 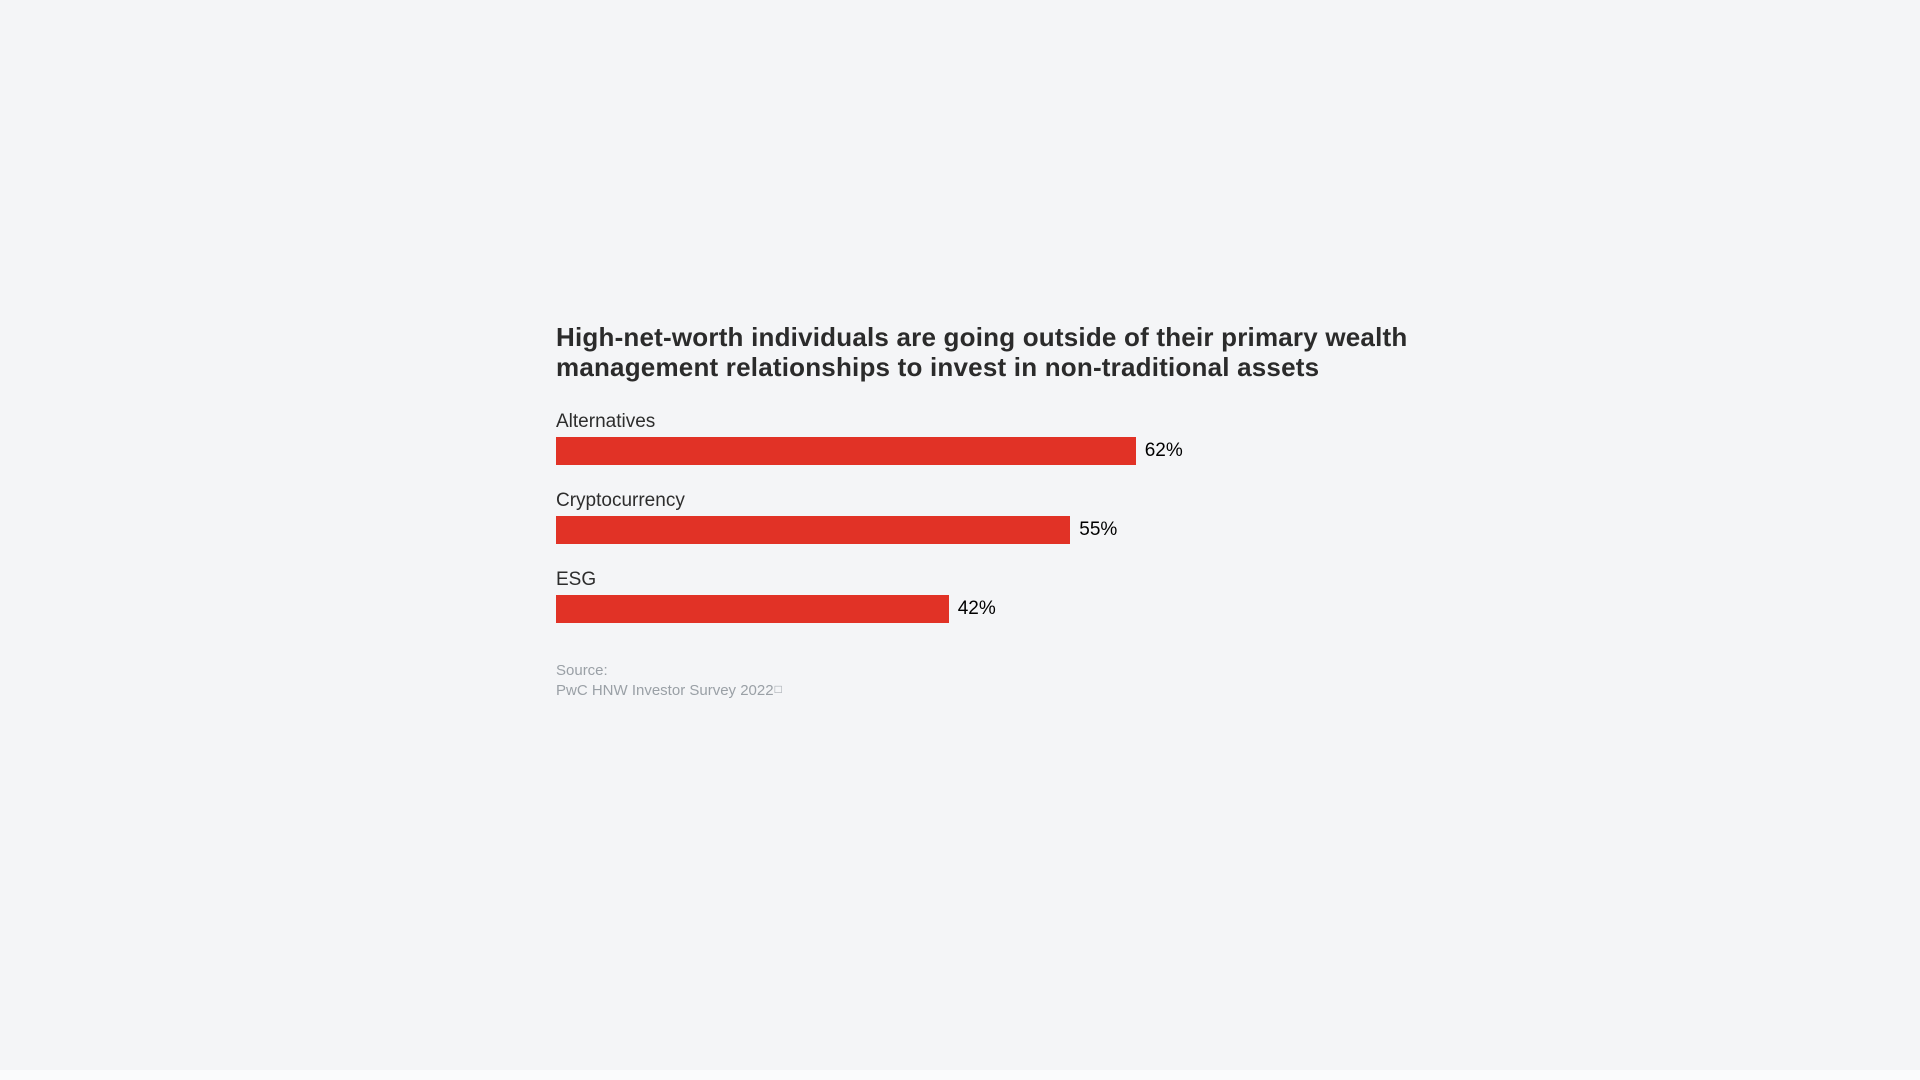 I want to click on bar-value-label: 55%, so click(x=1098, y=529).